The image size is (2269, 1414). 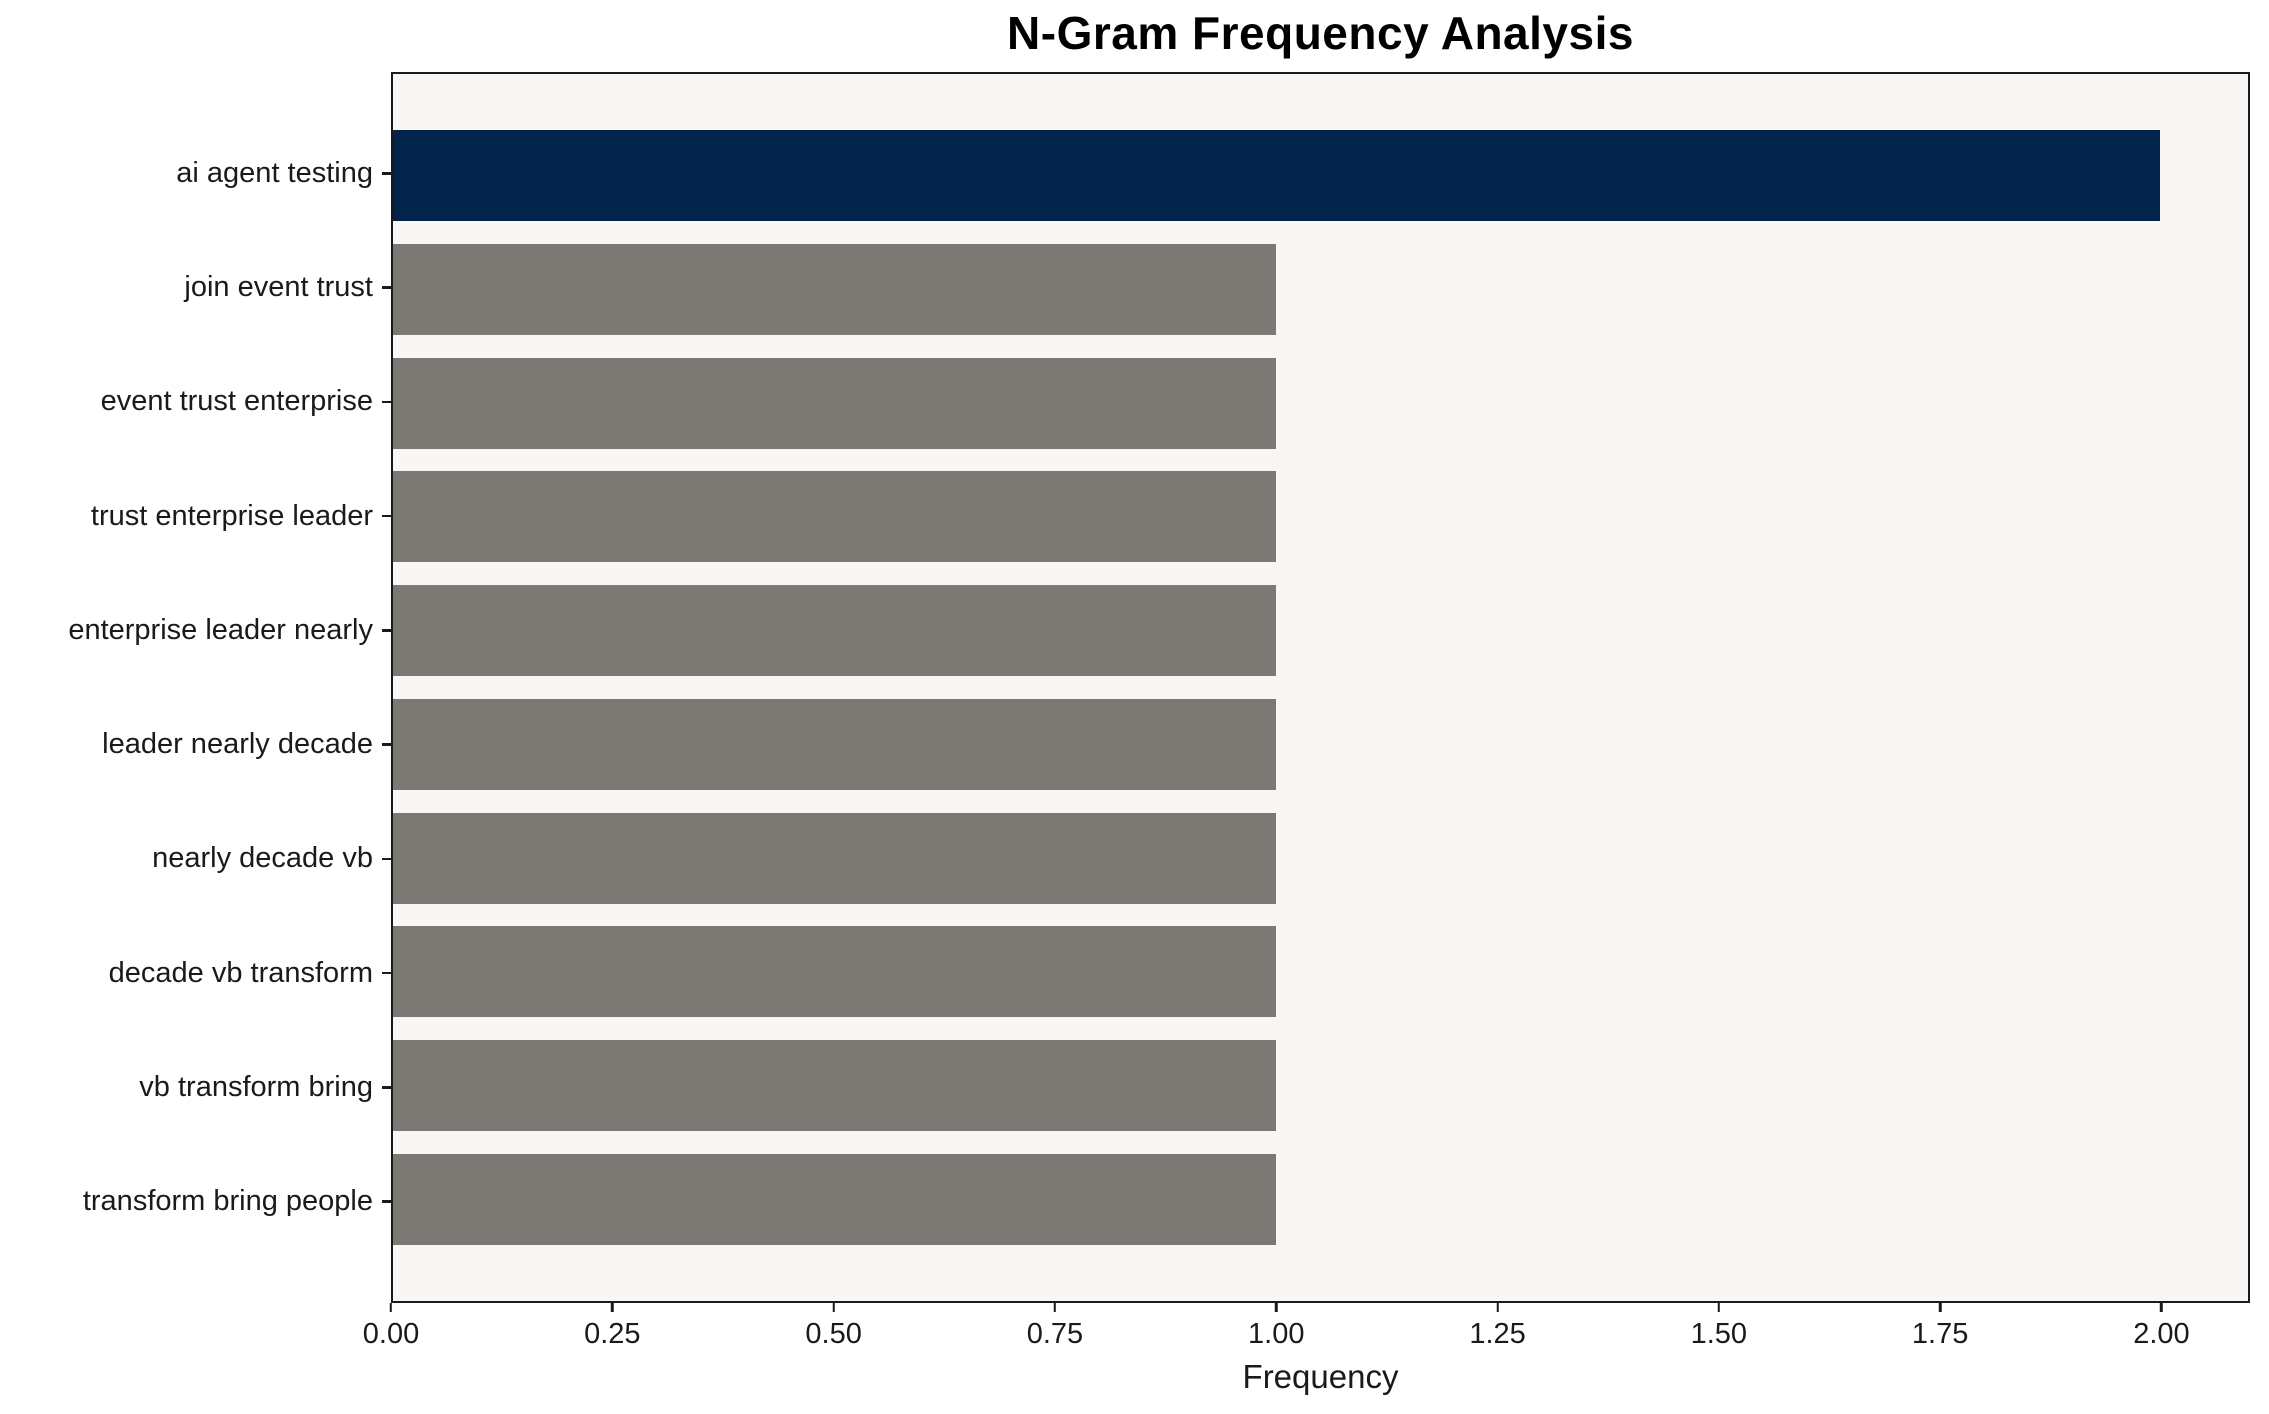 What do you see at coordinates (1719, 1334) in the screenshot?
I see `x-tick-label: 1.50` at bounding box center [1719, 1334].